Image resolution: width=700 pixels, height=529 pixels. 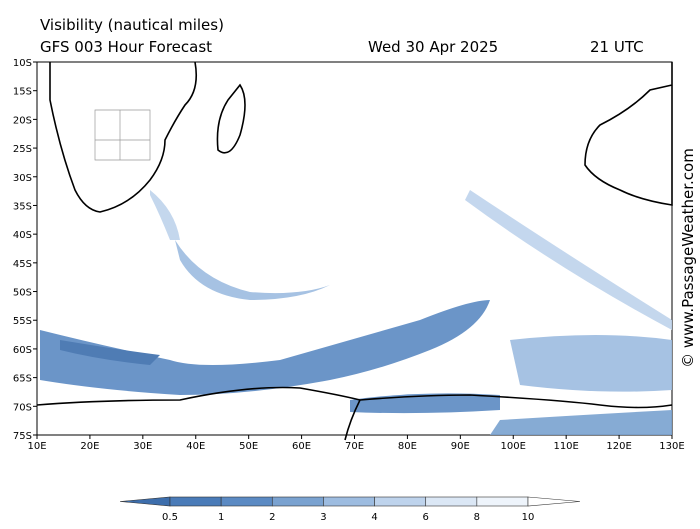 I want to click on lat-label: 75S, so click(x=22, y=436).